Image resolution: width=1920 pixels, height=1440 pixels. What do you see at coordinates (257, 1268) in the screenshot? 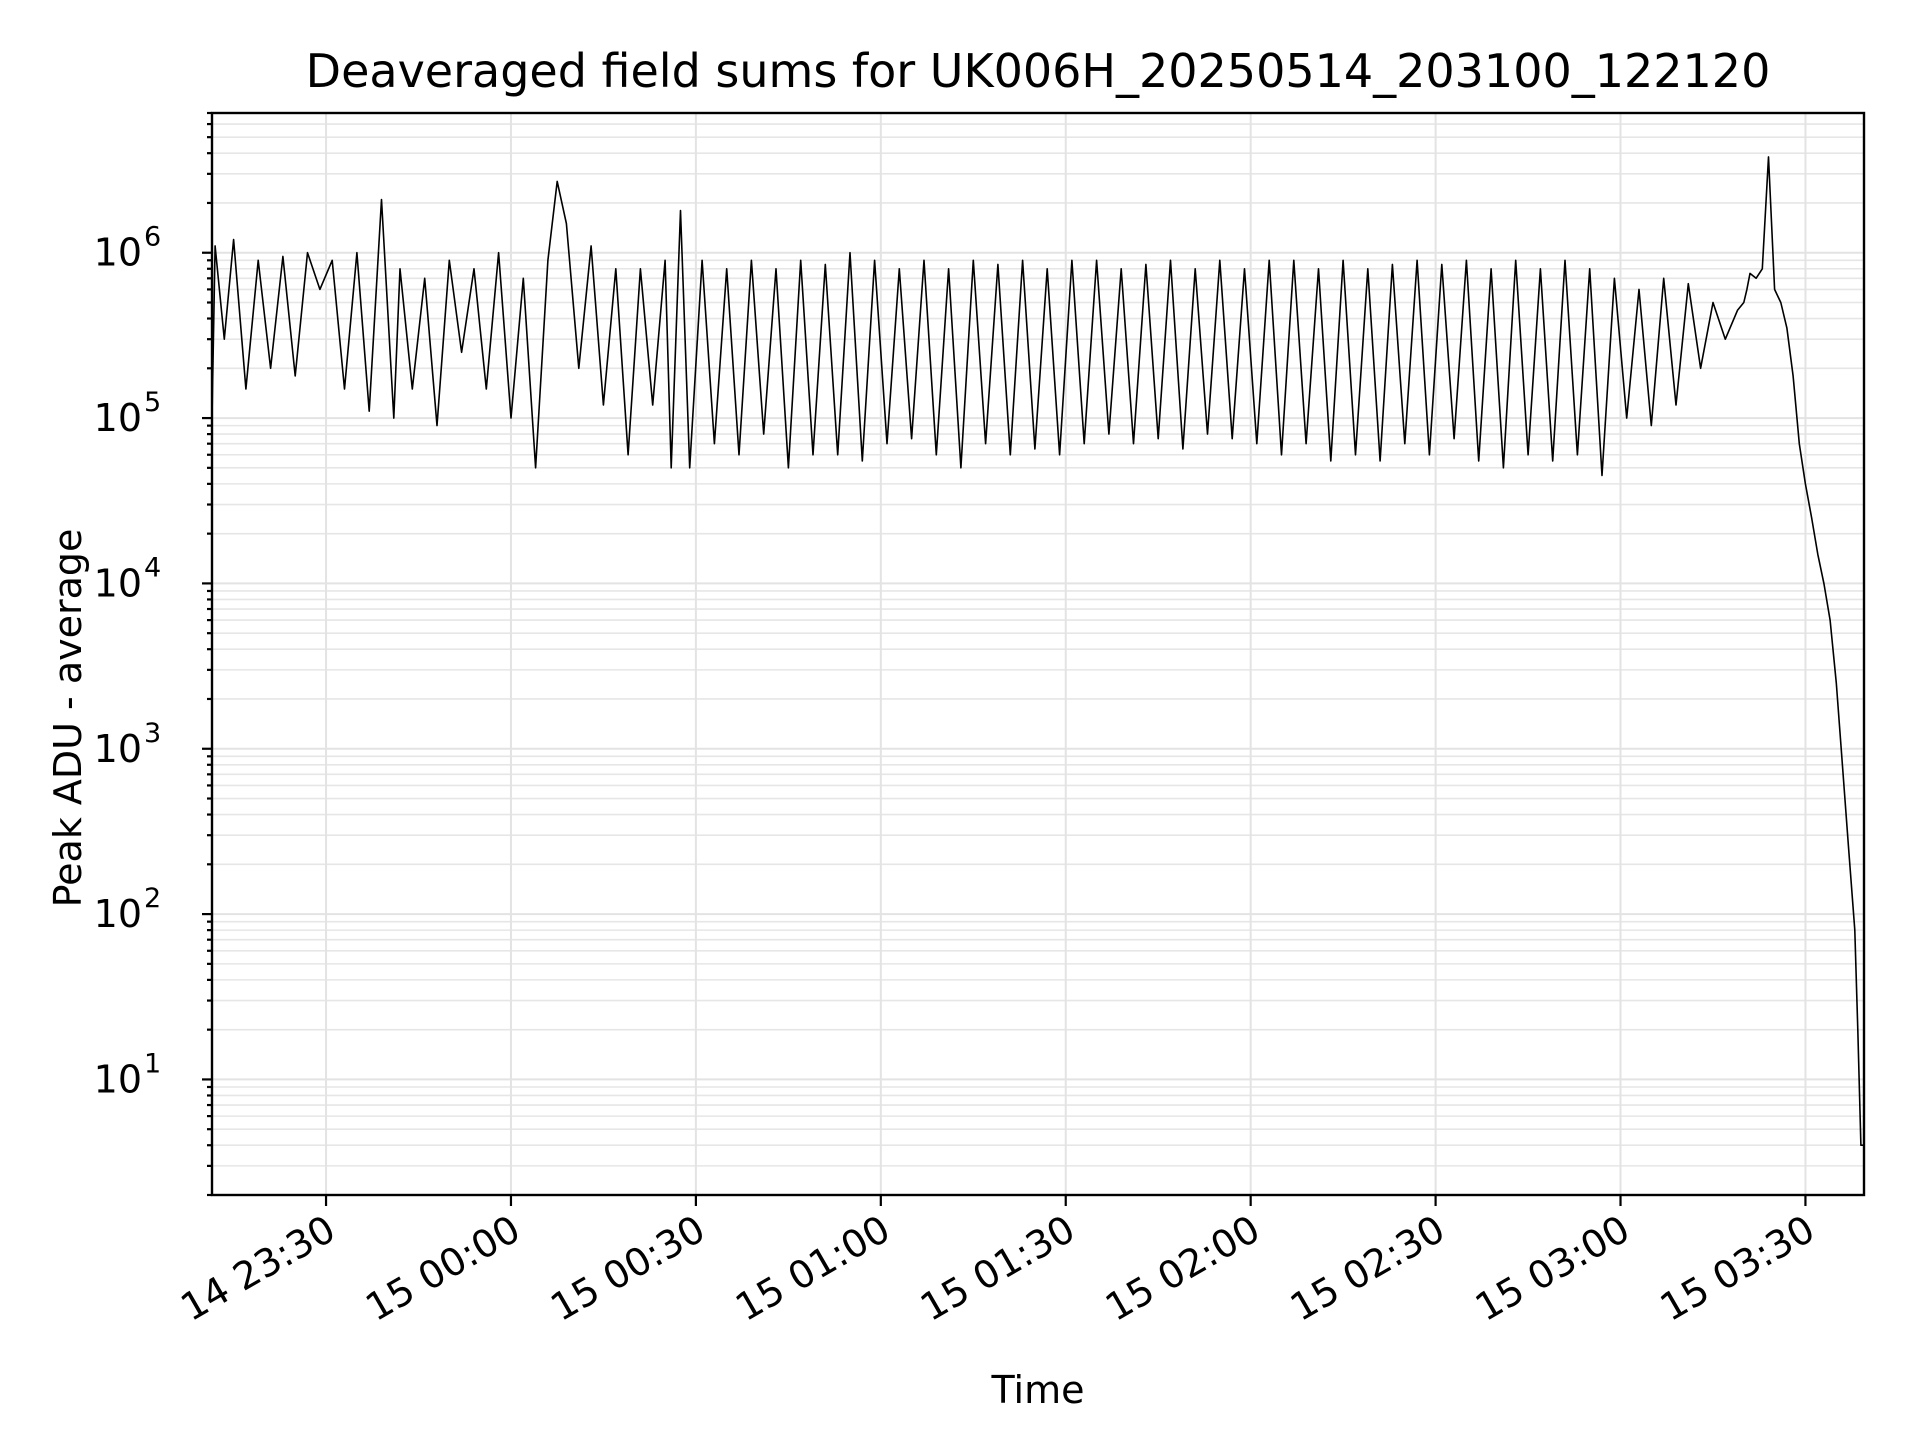
I see `x-tick-label: 14 23:30` at bounding box center [257, 1268].